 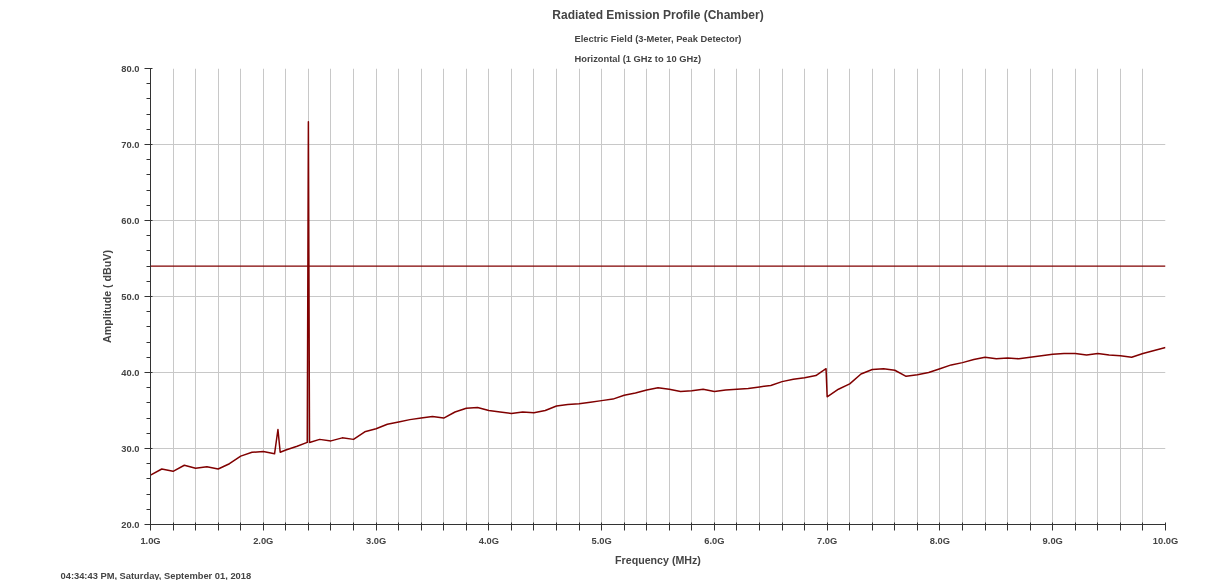 What do you see at coordinates (1165, 540) in the screenshot?
I see `x-tick-label: 10.0G` at bounding box center [1165, 540].